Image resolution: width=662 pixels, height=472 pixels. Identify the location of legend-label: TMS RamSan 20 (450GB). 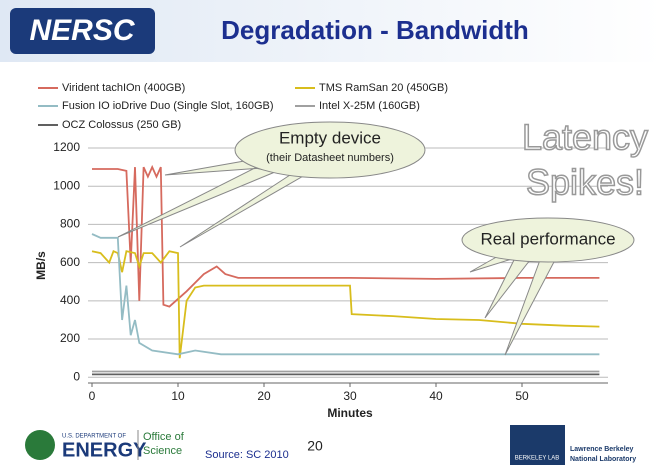
(383, 88).